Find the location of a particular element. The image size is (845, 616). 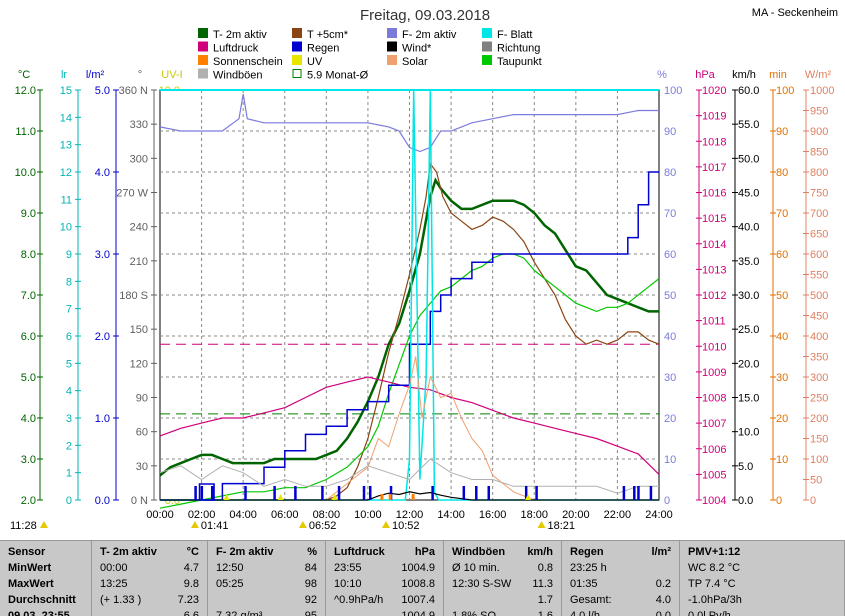

kmh-tick: 5.0 is located at coordinates (745, 467).